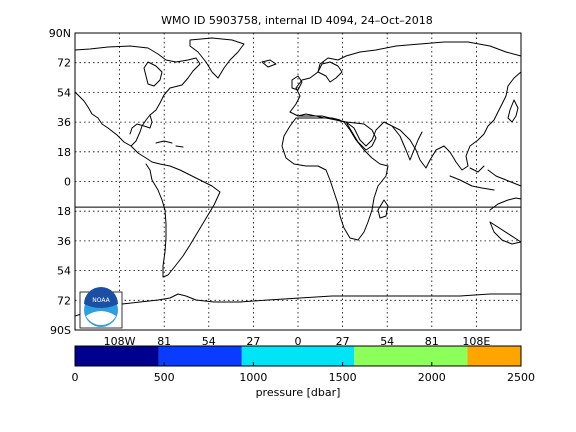 This screenshot has height=432, width=576. I want to click on lat-tick-label: 0, so click(67, 182).